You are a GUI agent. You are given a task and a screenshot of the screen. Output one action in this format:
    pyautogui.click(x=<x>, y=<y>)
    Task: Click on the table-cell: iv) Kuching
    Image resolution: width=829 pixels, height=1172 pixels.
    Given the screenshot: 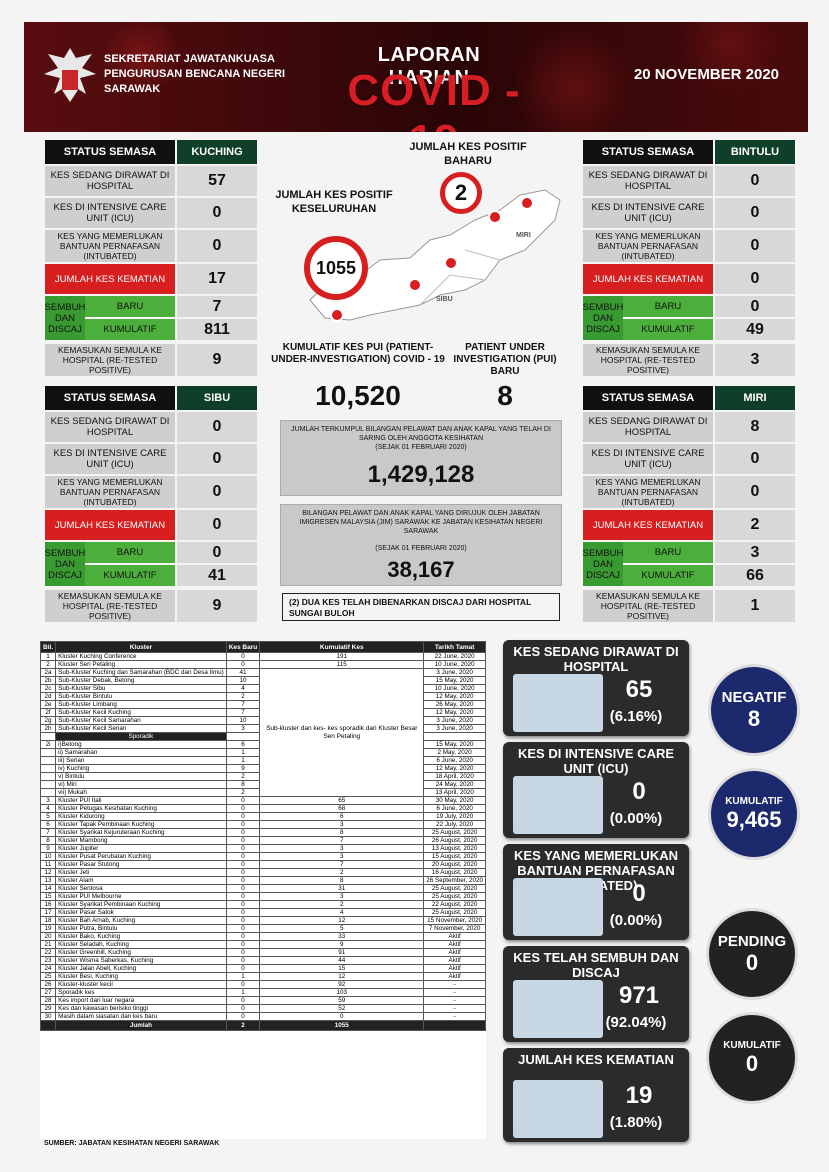 What is the action you would take?
    pyautogui.click(x=141, y=768)
    